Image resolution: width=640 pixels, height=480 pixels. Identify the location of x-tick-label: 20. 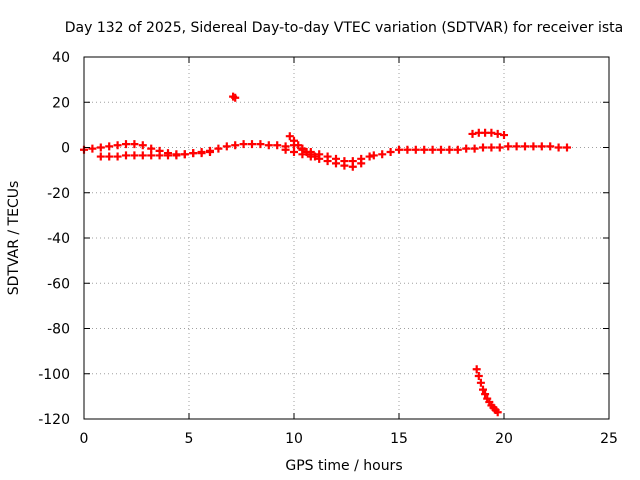
(504, 439).